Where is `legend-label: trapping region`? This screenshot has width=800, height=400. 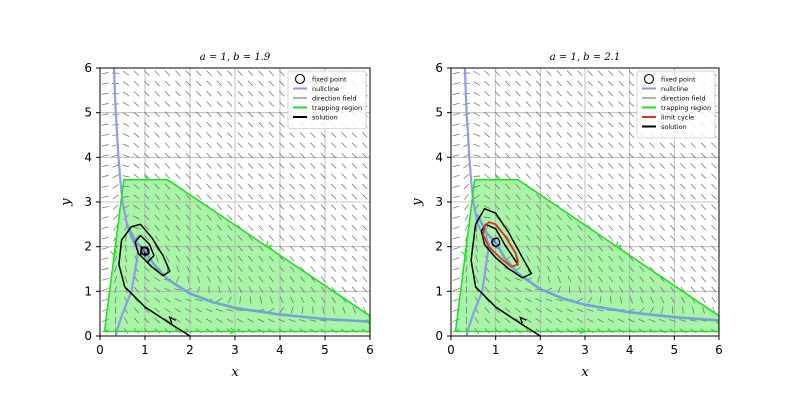
legend-label: trapping region is located at coordinates (686, 108).